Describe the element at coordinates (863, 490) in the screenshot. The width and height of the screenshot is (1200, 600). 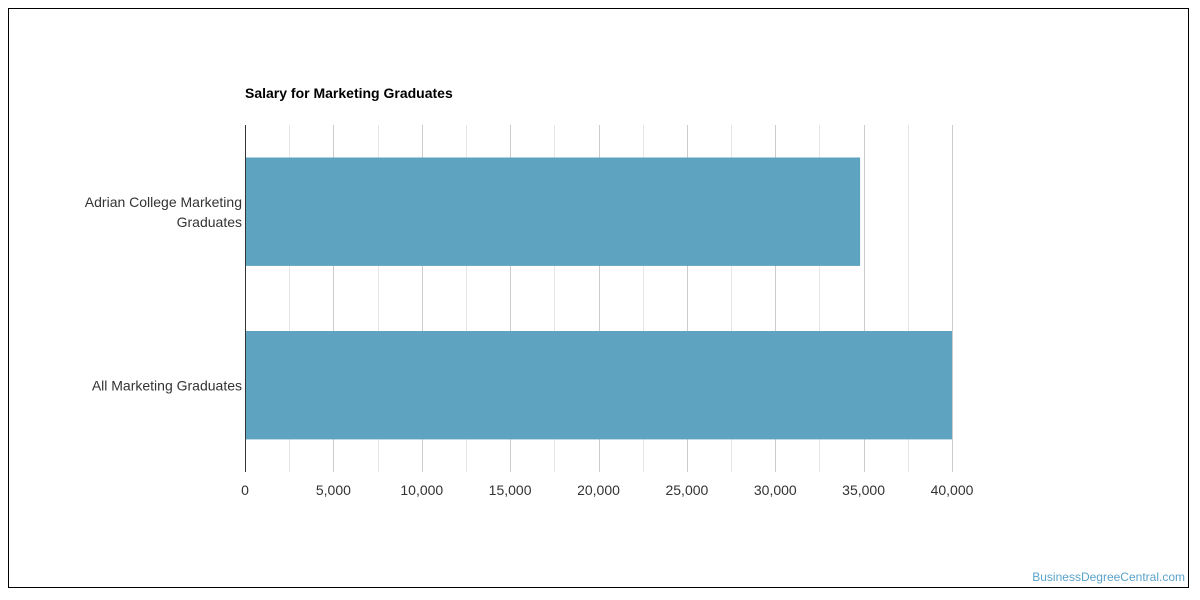
I see `x-tick-label: 35,000` at that location.